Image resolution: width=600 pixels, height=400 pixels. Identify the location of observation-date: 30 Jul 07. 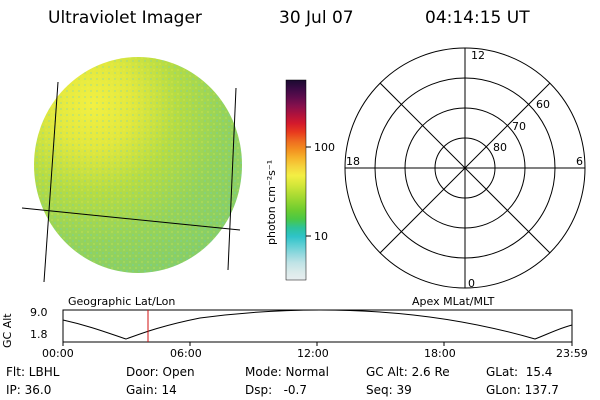
(316, 18).